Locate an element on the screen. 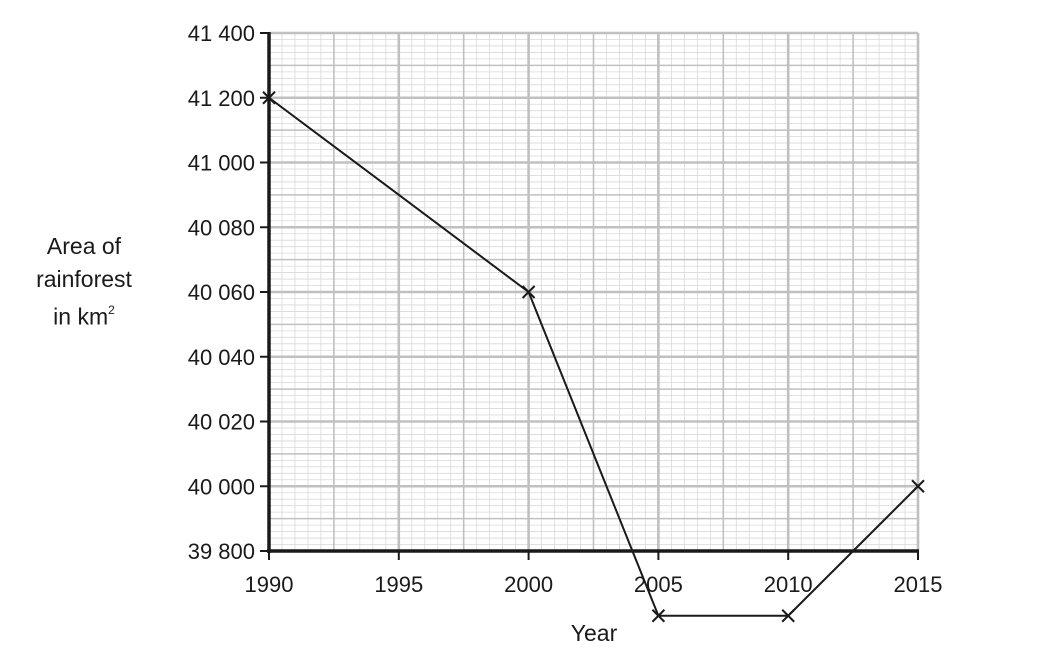 Image resolution: width=1054 pixels, height=660 pixels. x-tick-label: 1990 is located at coordinates (269, 584).